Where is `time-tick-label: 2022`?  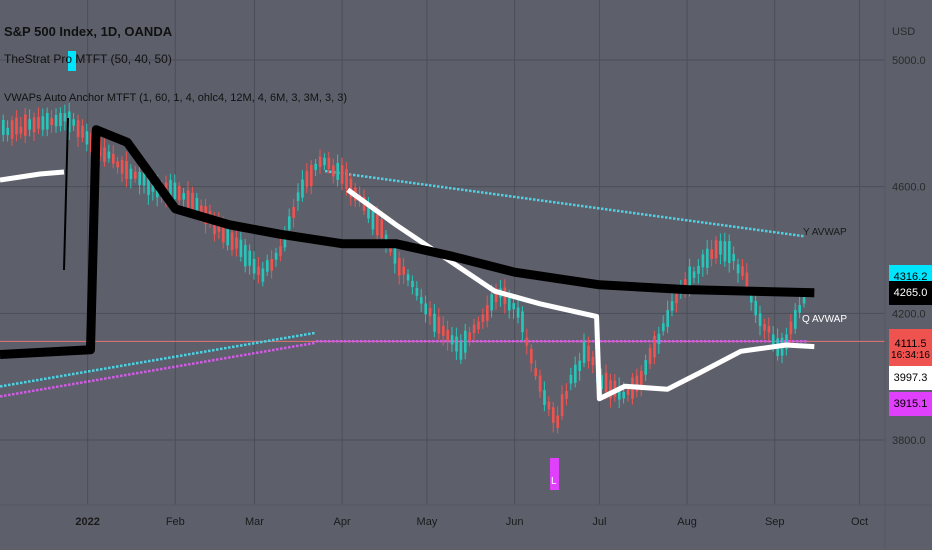
time-tick-label: 2022 is located at coordinates (87, 522).